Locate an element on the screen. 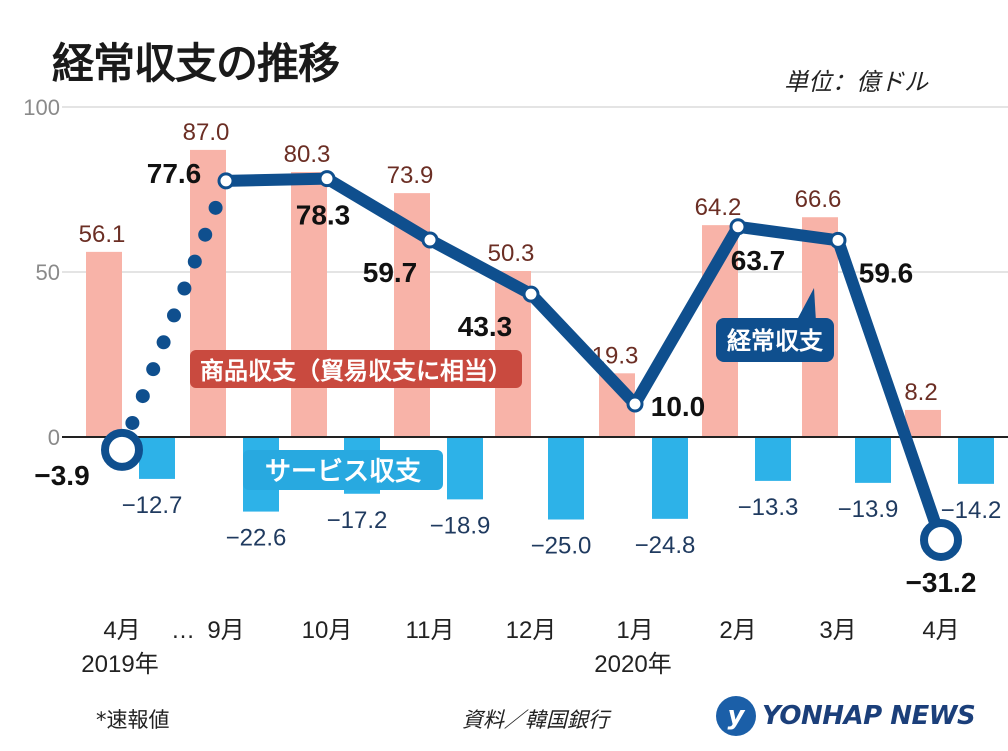  services-value-label: −13.3 is located at coordinates (768, 507).